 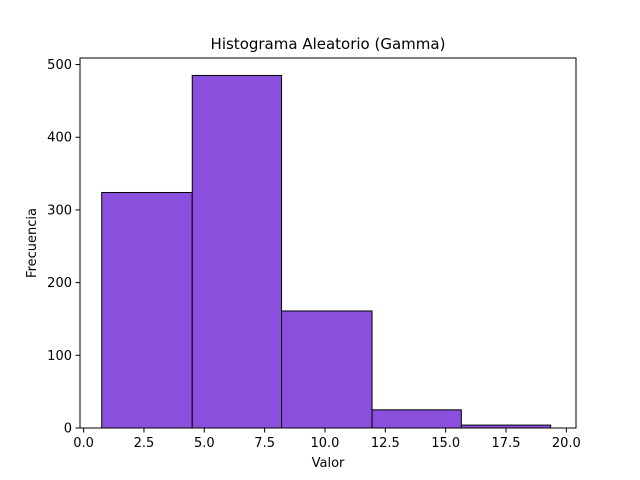 I want to click on y-tick-label: 500, so click(x=59, y=65).